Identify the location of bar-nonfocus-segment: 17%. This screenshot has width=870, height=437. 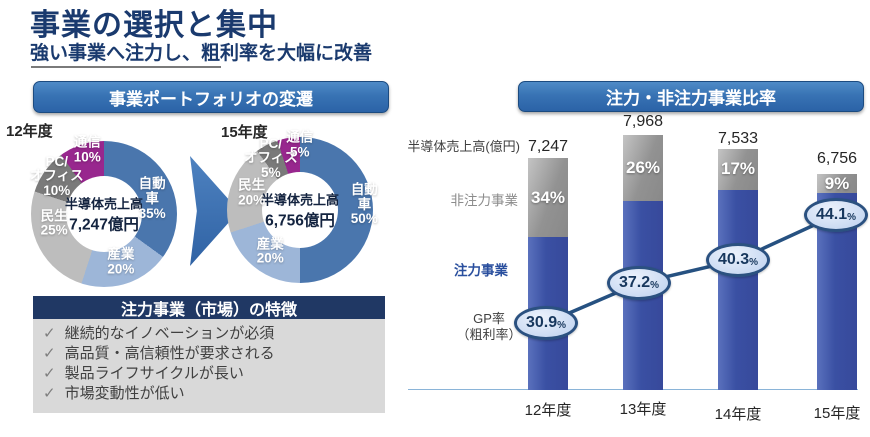
(738, 169).